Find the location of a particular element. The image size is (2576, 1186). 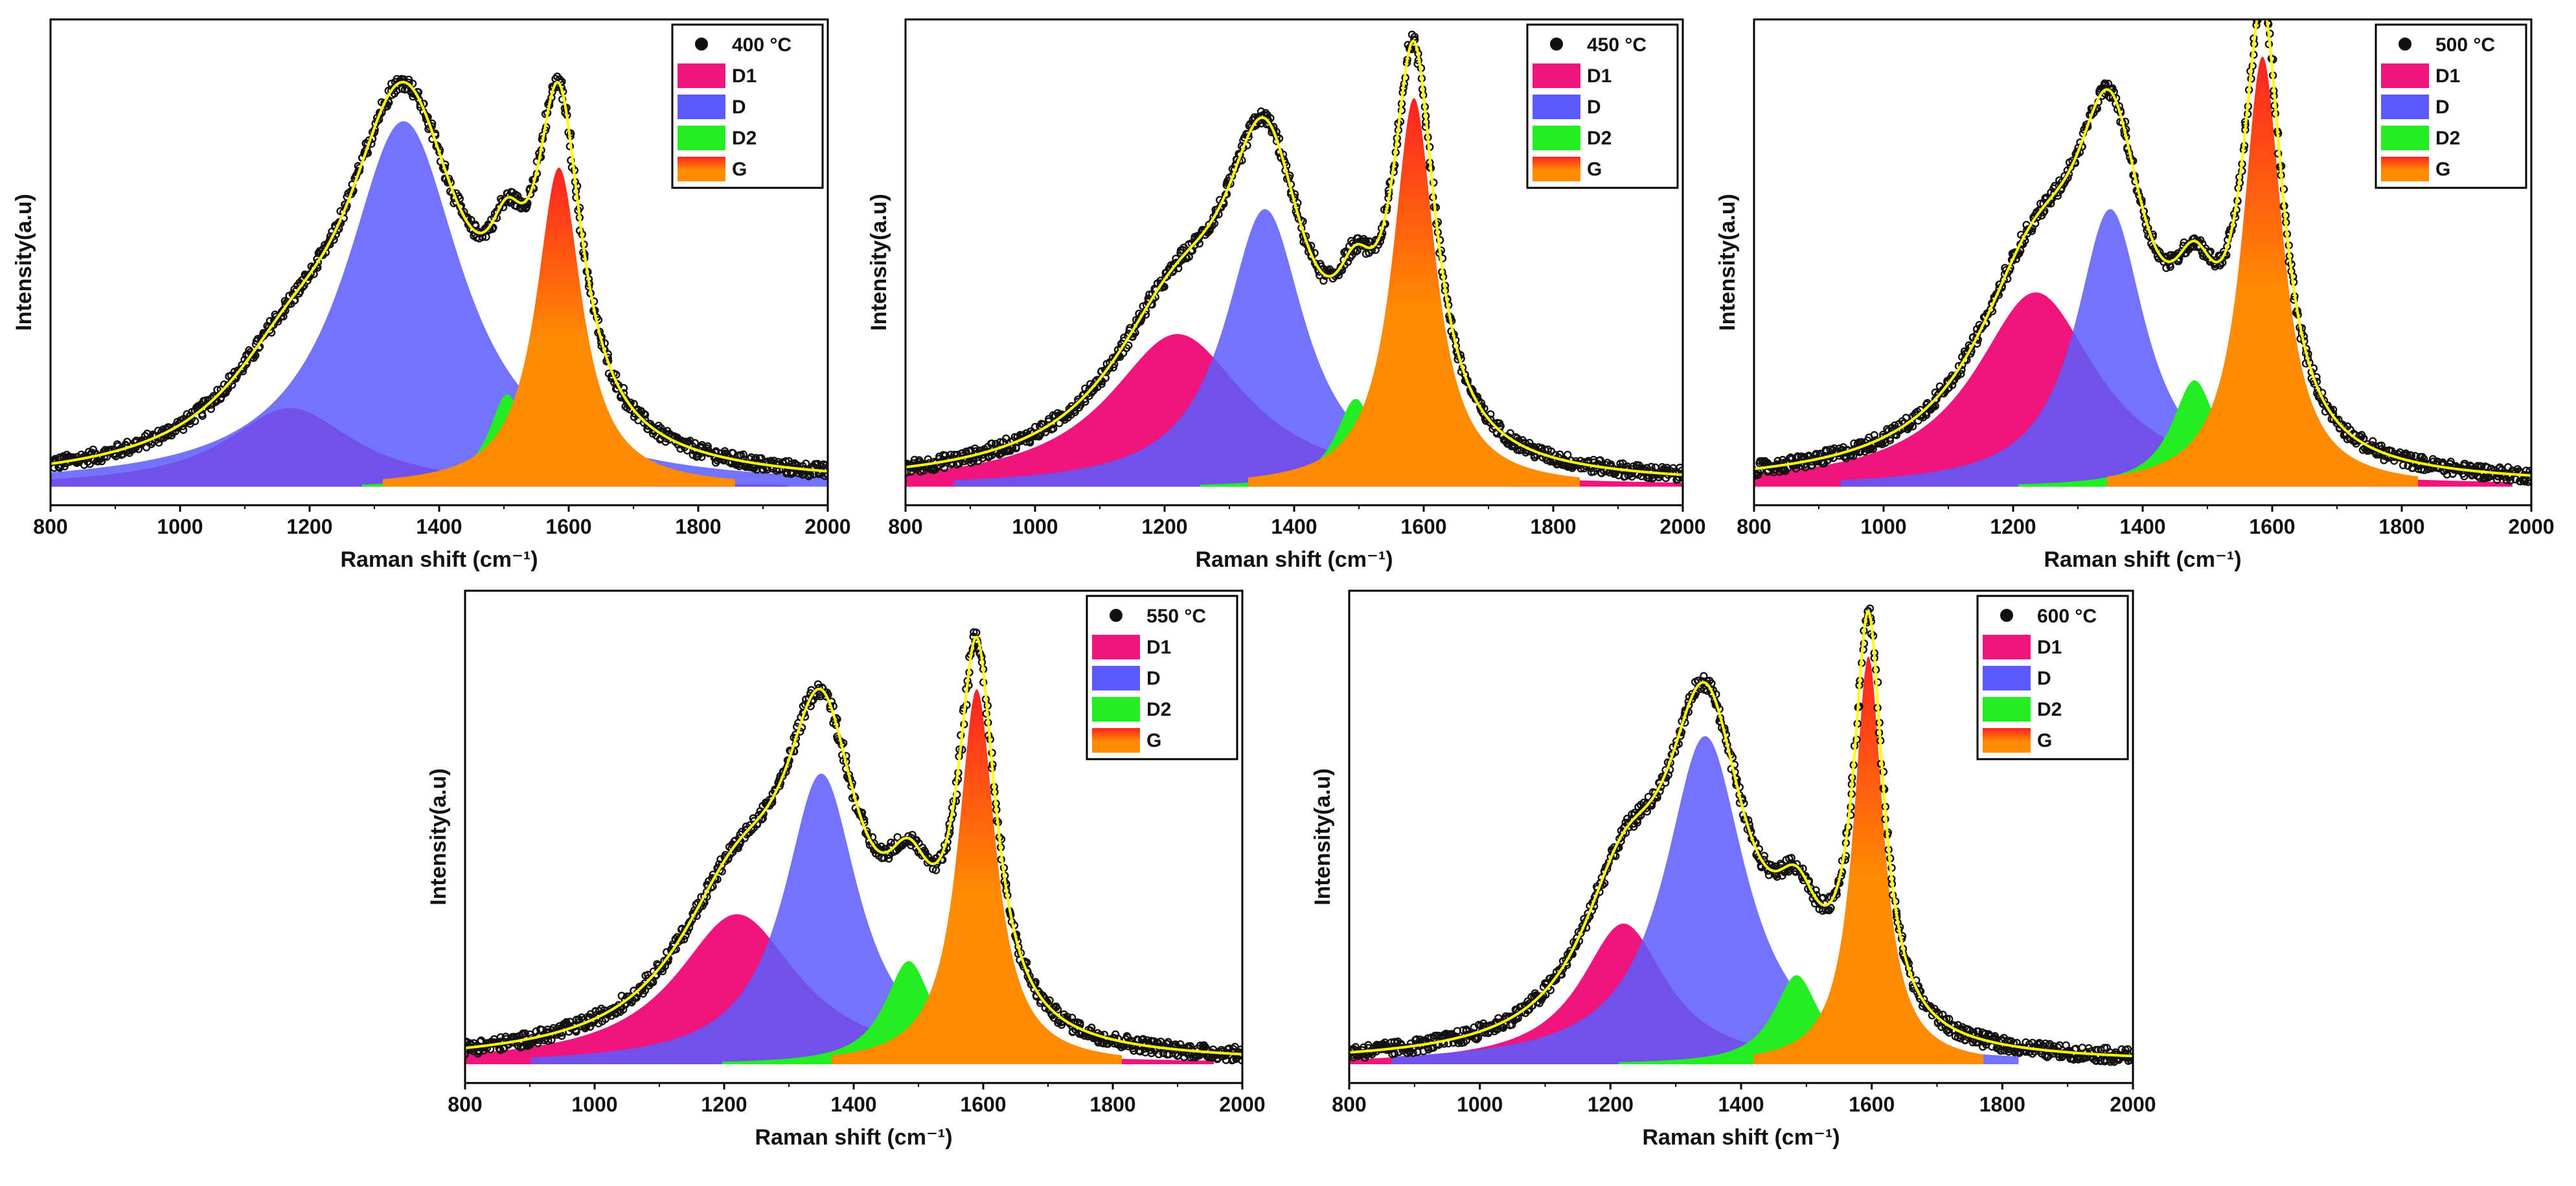

legend-item-0: 550 °C is located at coordinates (1158, 616).